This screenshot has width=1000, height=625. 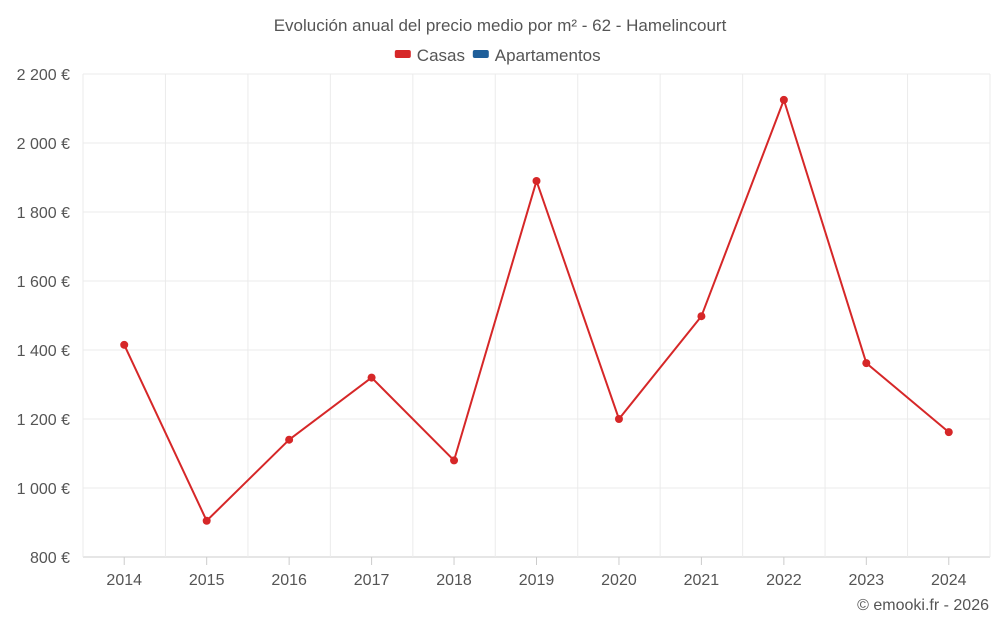 What do you see at coordinates (43, 75) in the screenshot?
I see `y-tick-label: 2 200 €` at bounding box center [43, 75].